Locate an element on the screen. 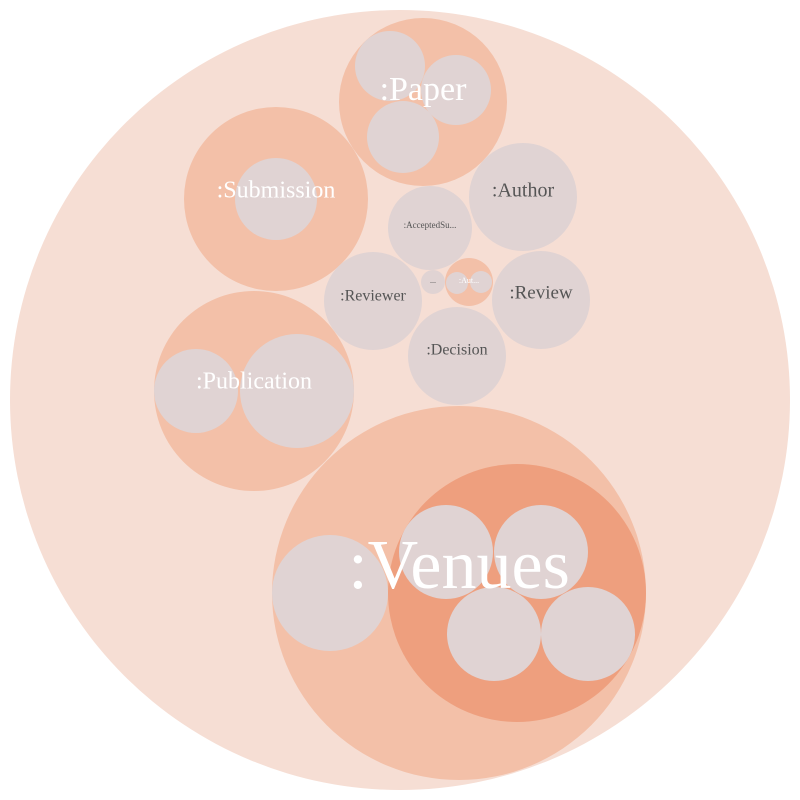 The image size is (800, 800). publication-label: :Publication is located at coordinates (254, 382).